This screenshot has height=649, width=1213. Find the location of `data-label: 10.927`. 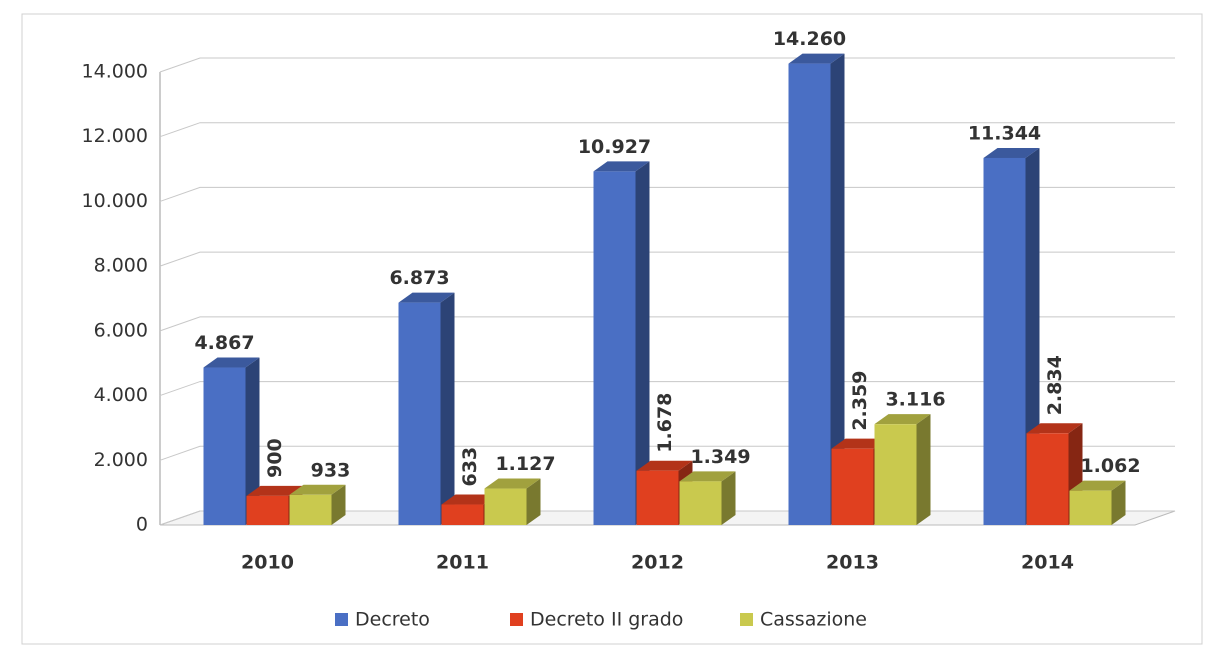

data-label: 10.927 is located at coordinates (614, 147).